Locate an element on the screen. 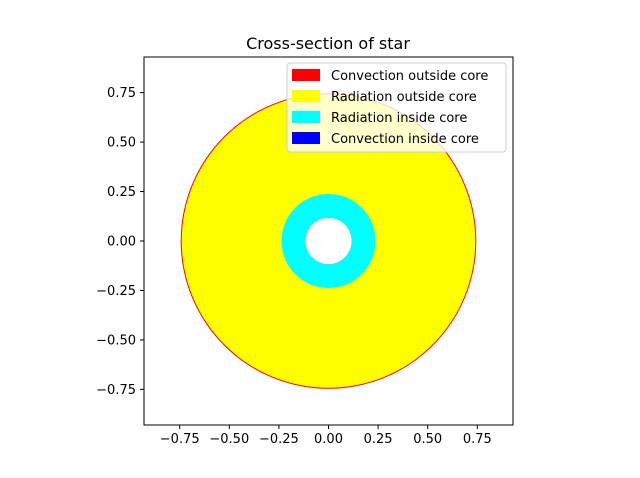 Image resolution: width=640 pixels, height=478 pixels. y-tick-label: 0.75 is located at coordinates (121, 93).